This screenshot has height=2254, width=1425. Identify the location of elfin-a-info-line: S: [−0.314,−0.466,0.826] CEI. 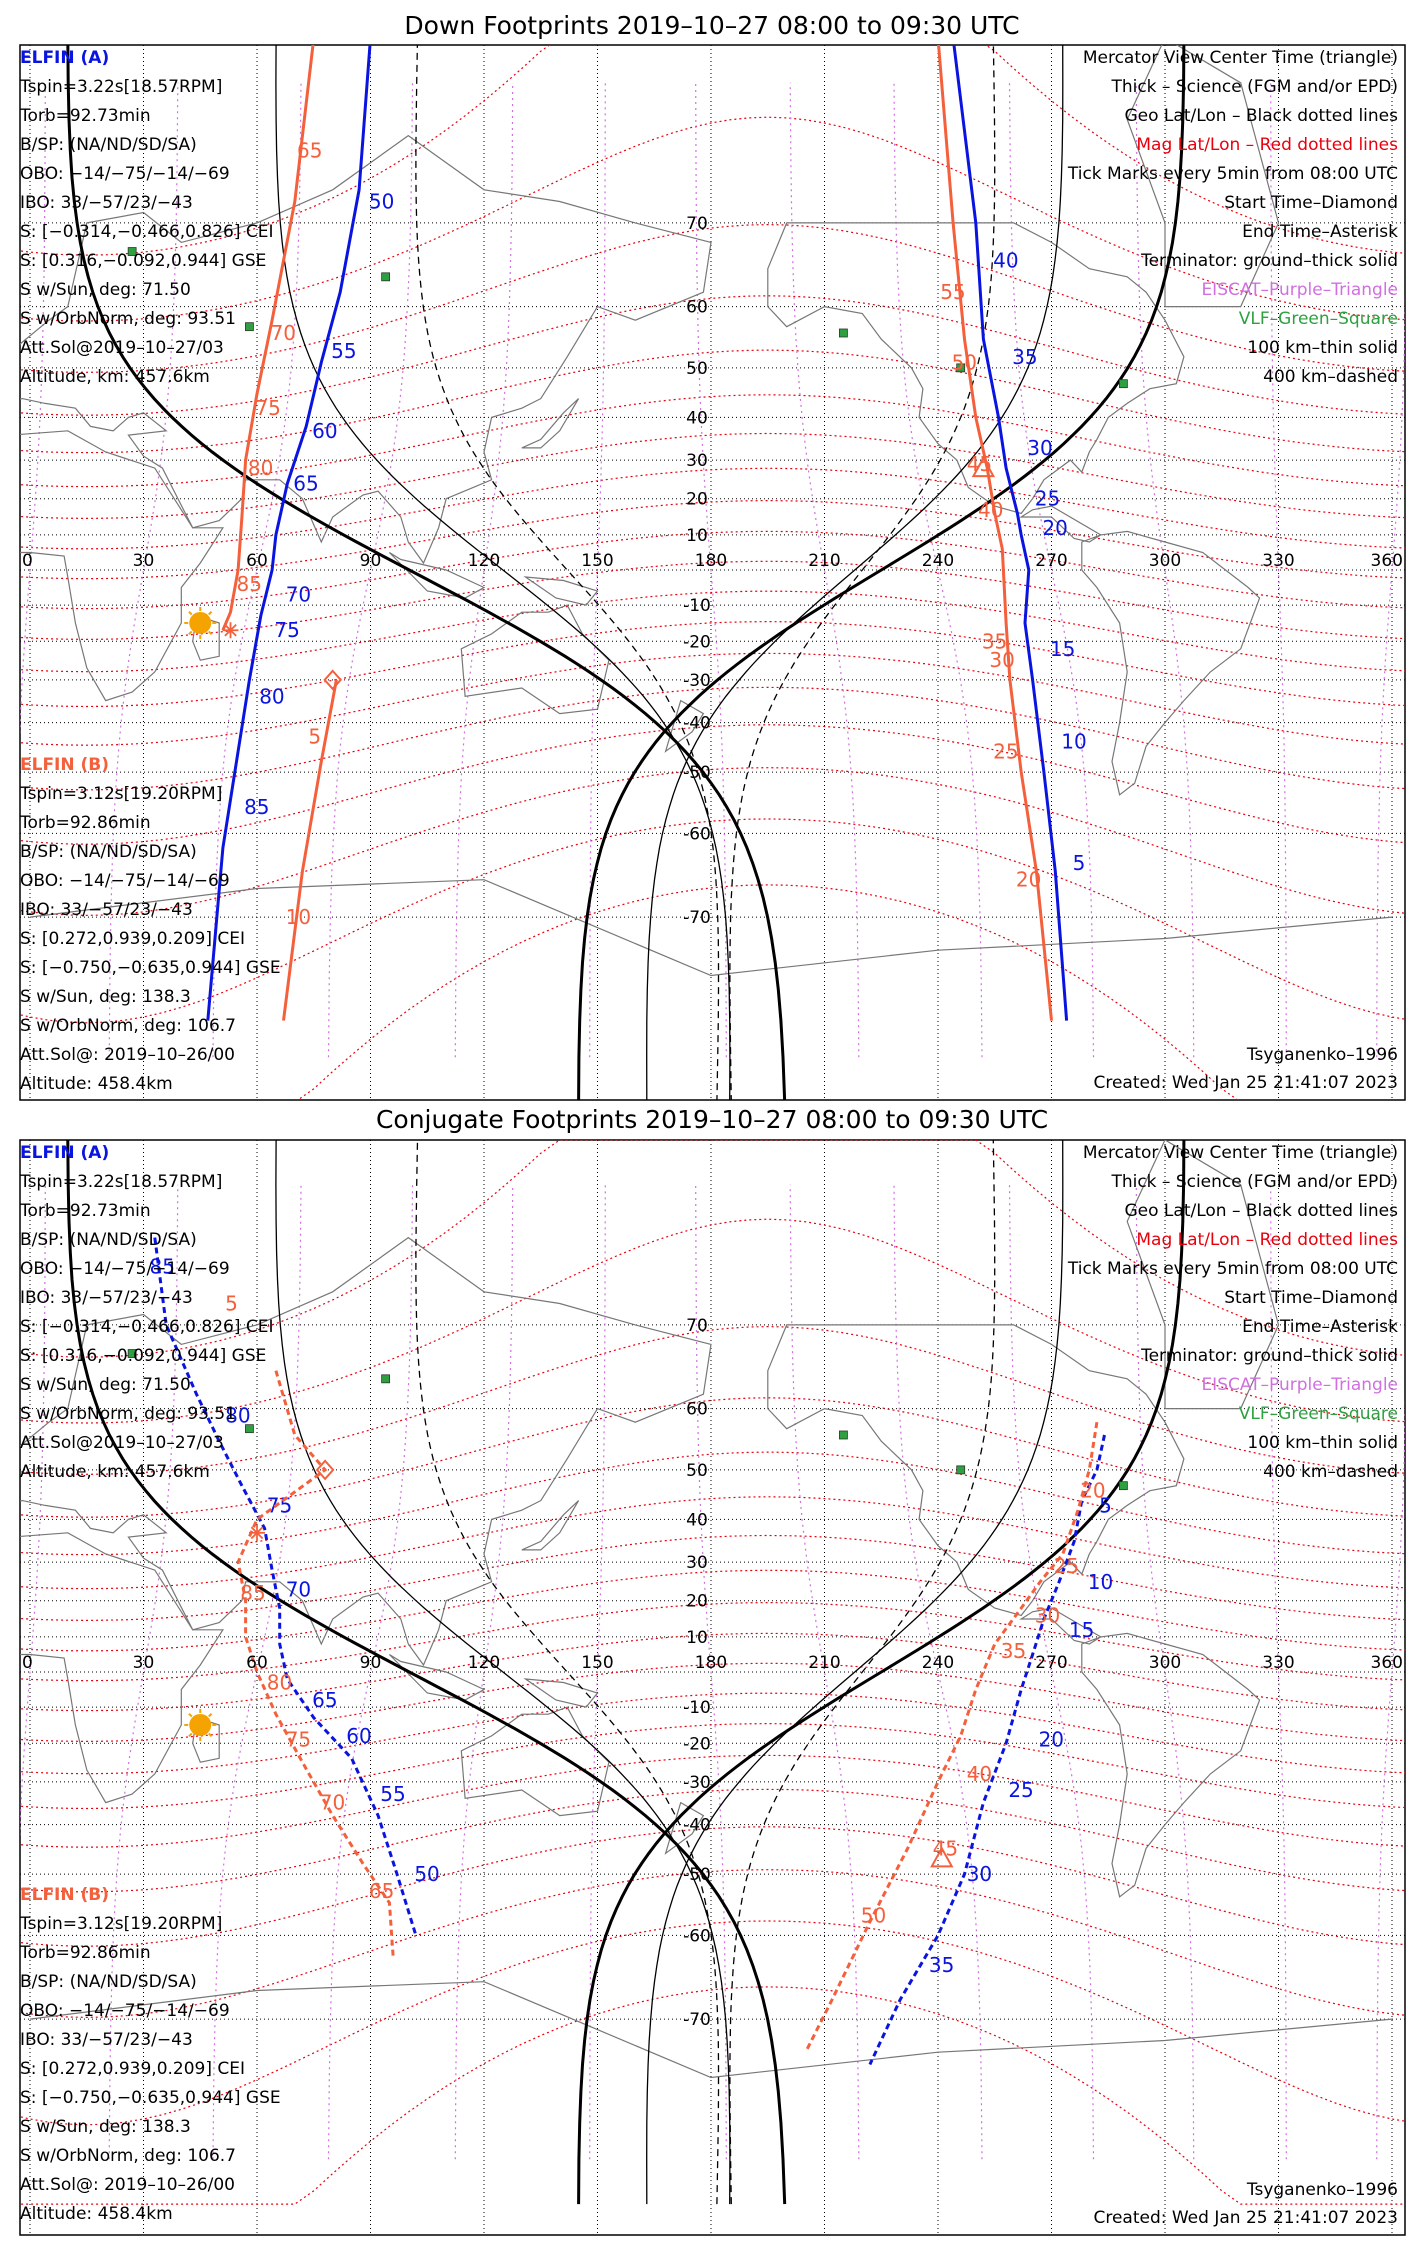
(147, 1327).